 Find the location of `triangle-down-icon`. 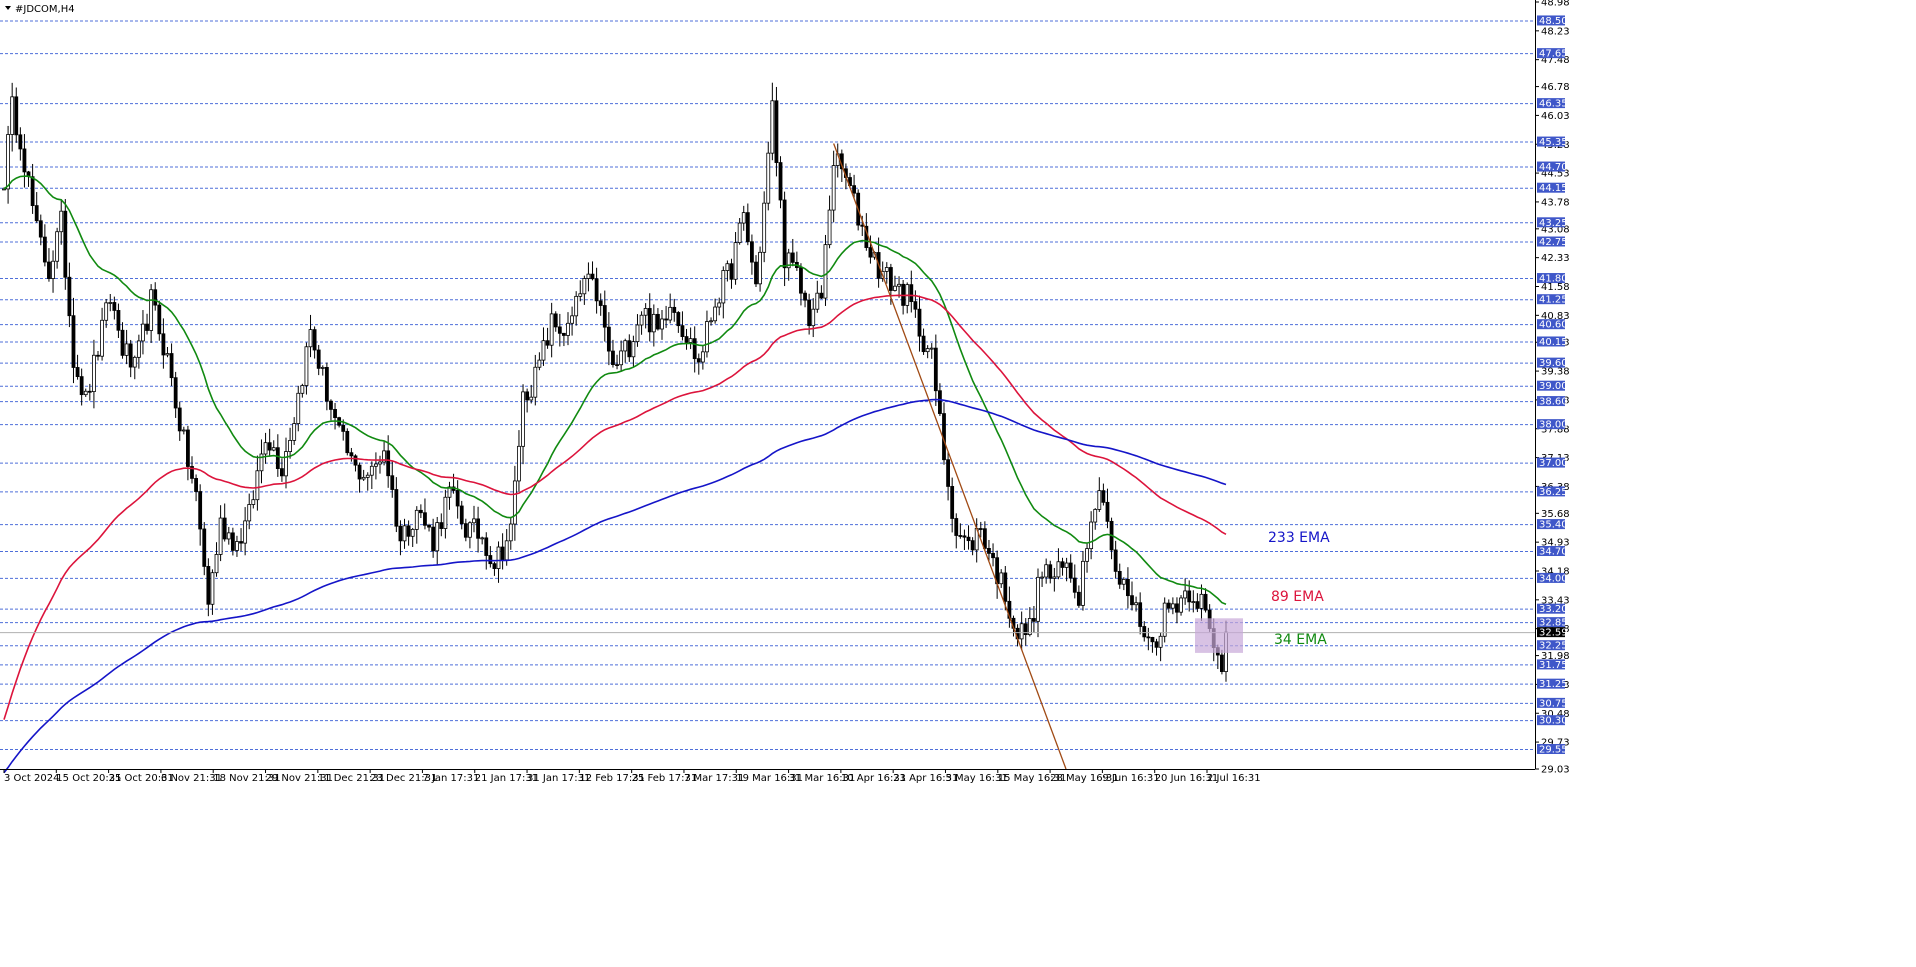

triangle-down-icon is located at coordinates (8, 8).